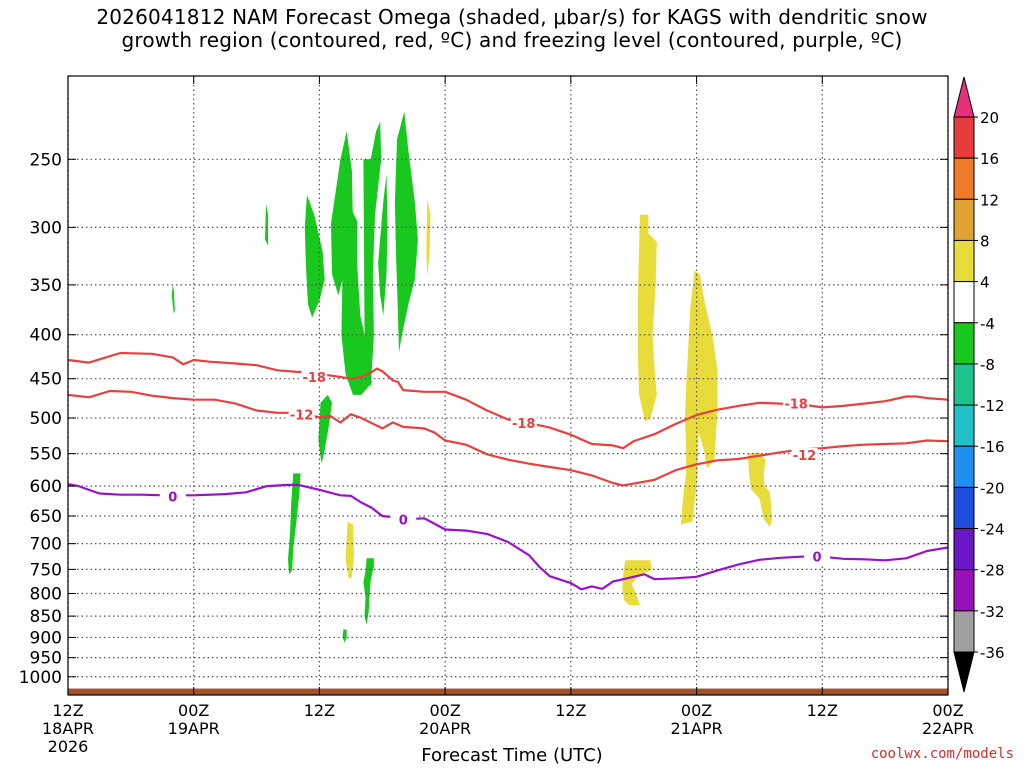 This screenshot has height=768, width=1024. What do you see at coordinates (194, 728) in the screenshot?
I see `x-tick-label: 19APR` at bounding box center [194, 728].